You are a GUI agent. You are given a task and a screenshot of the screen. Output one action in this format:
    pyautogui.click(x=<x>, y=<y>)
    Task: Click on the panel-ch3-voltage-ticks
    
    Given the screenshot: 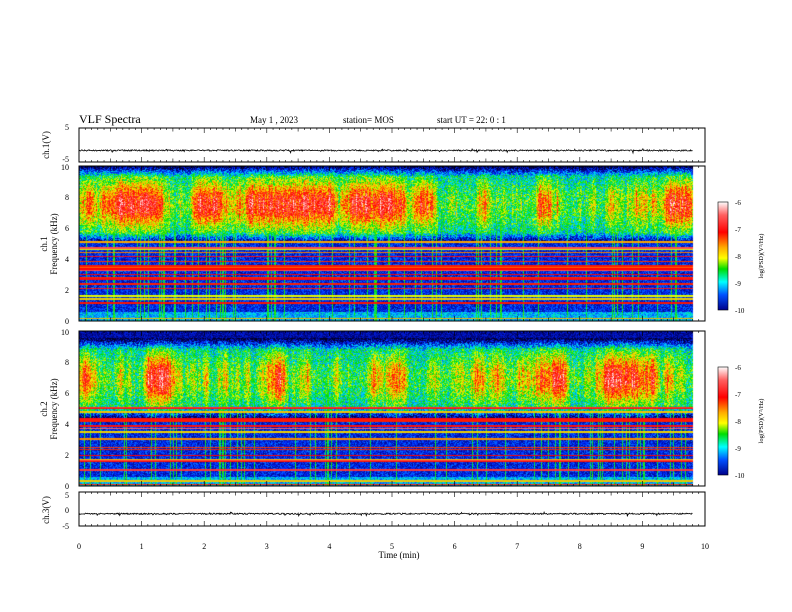 What is the action you would take?
    pyautogui.click(x=392, y=509)
    